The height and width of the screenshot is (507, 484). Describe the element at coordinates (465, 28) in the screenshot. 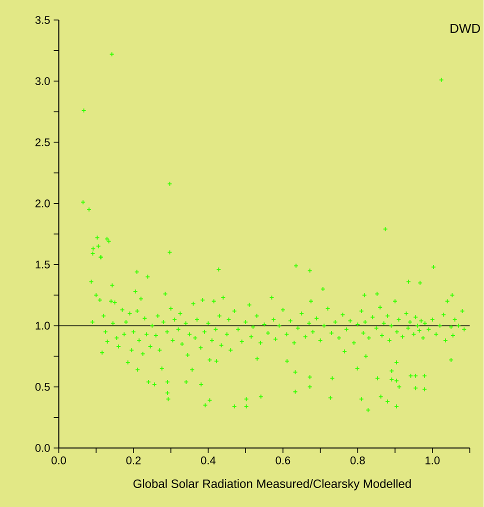

I see `chart-title: DWD` at that location.